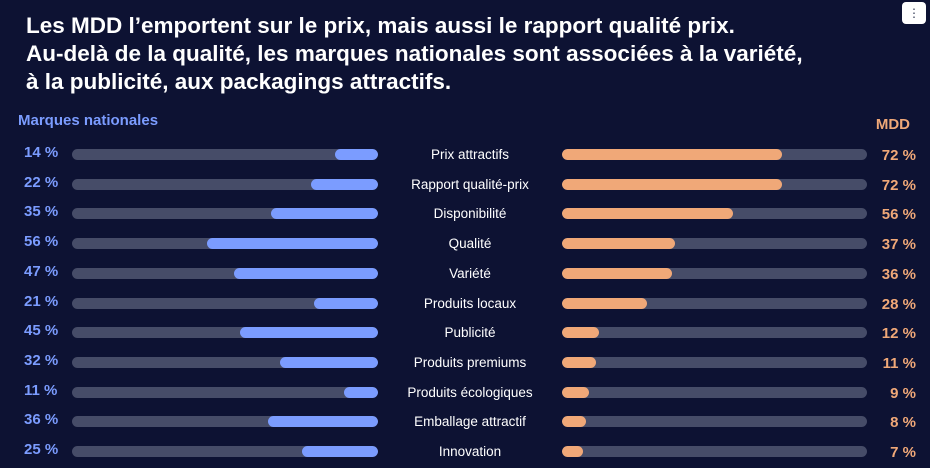 This screenshot has width=930, height=468. Describe the element at coordinates (903, 452) in the screenshot. I see `mdd-value-label: 7 %` at that location.